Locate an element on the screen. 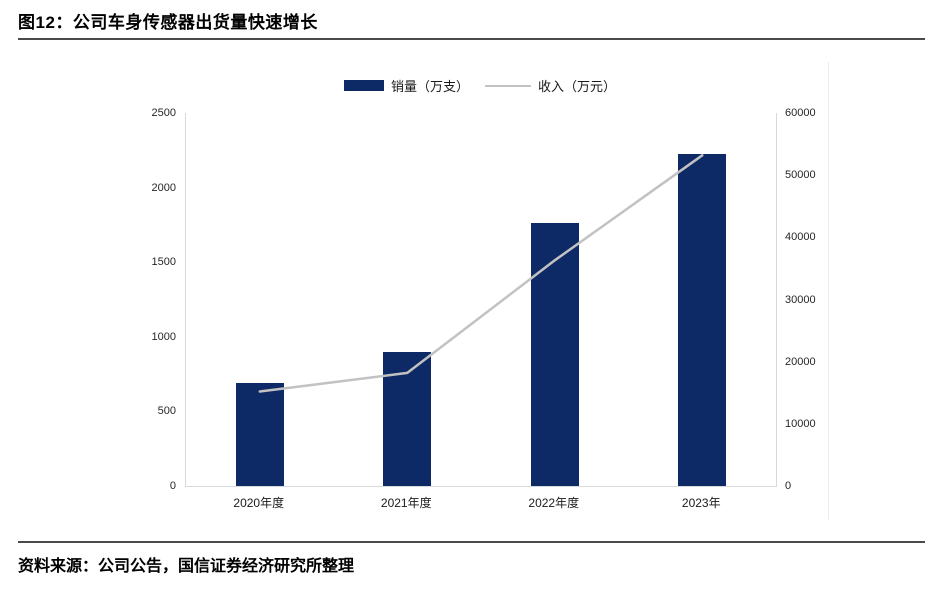 The height and width of the screenshot is (592, 943). left-tick-500: 500 is located at coordinates (166, 411).